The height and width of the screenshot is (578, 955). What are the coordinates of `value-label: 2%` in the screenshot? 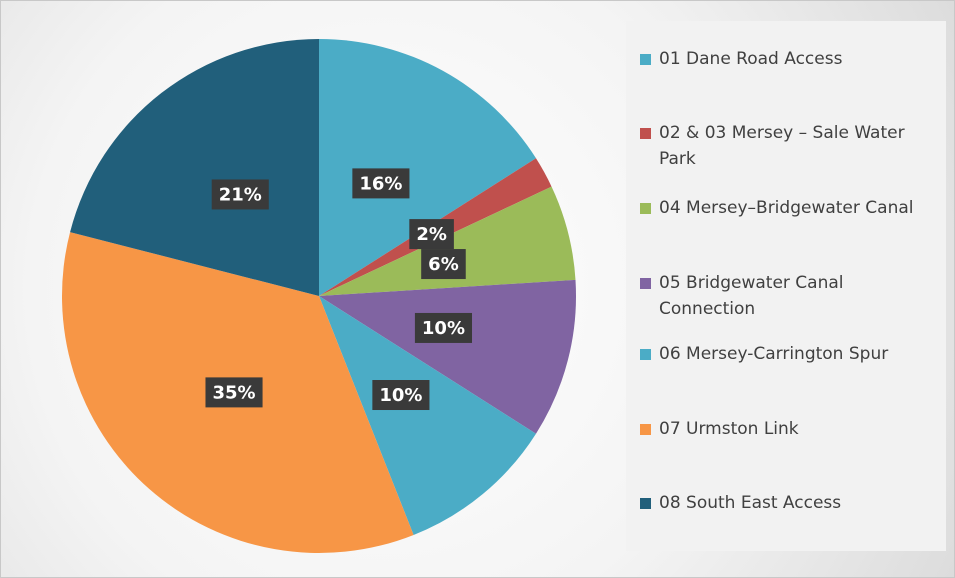 It's located at (431, 234).